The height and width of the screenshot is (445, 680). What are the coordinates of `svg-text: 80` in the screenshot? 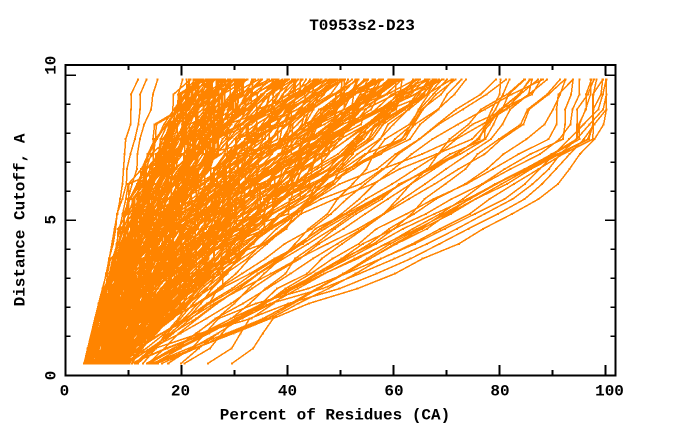 It's located at (499, 392).